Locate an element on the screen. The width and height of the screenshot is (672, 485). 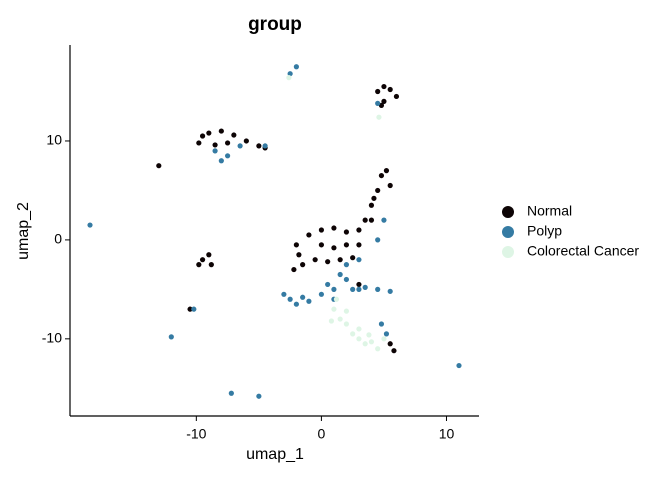
legend-label: Polyp is located at coordinates (544, 231).